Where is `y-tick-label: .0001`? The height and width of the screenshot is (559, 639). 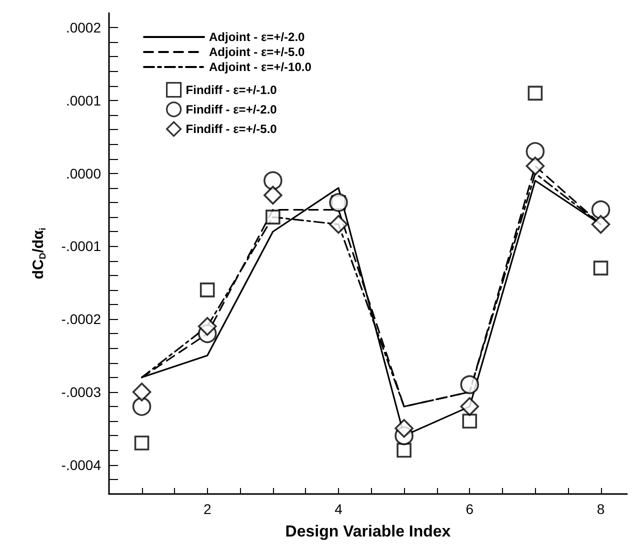
y-tick-label: .0001 is located at coordinates (84, 100).